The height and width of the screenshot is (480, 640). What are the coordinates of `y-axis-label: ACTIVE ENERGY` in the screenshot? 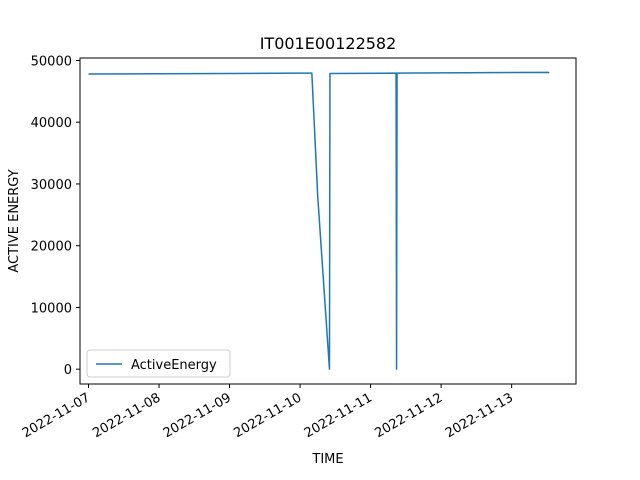 It's located at (14, 220).